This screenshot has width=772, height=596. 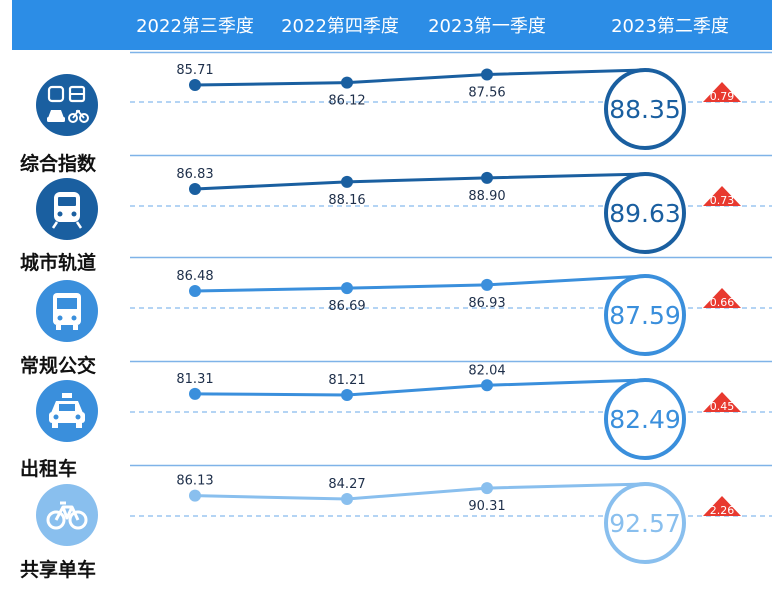 I want to click on row-label-bus: 常规公交, so click(x=58, y=366).